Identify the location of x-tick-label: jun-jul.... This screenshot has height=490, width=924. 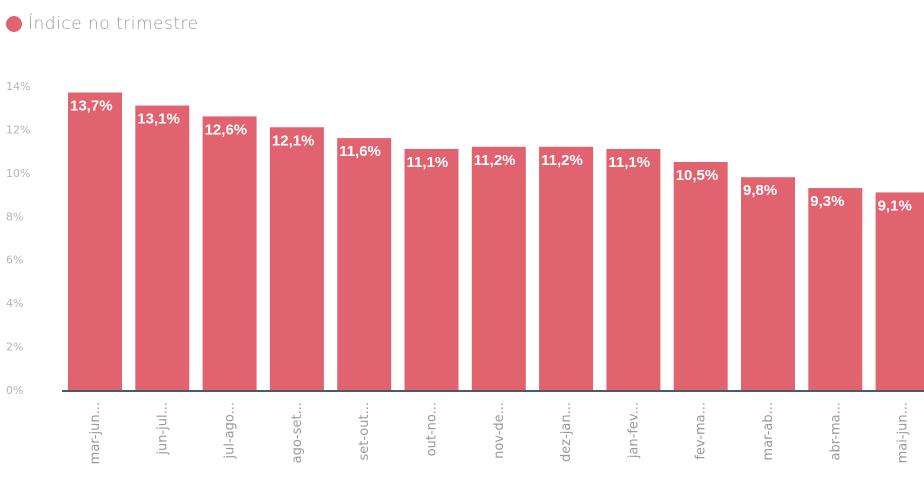
(162, 429).